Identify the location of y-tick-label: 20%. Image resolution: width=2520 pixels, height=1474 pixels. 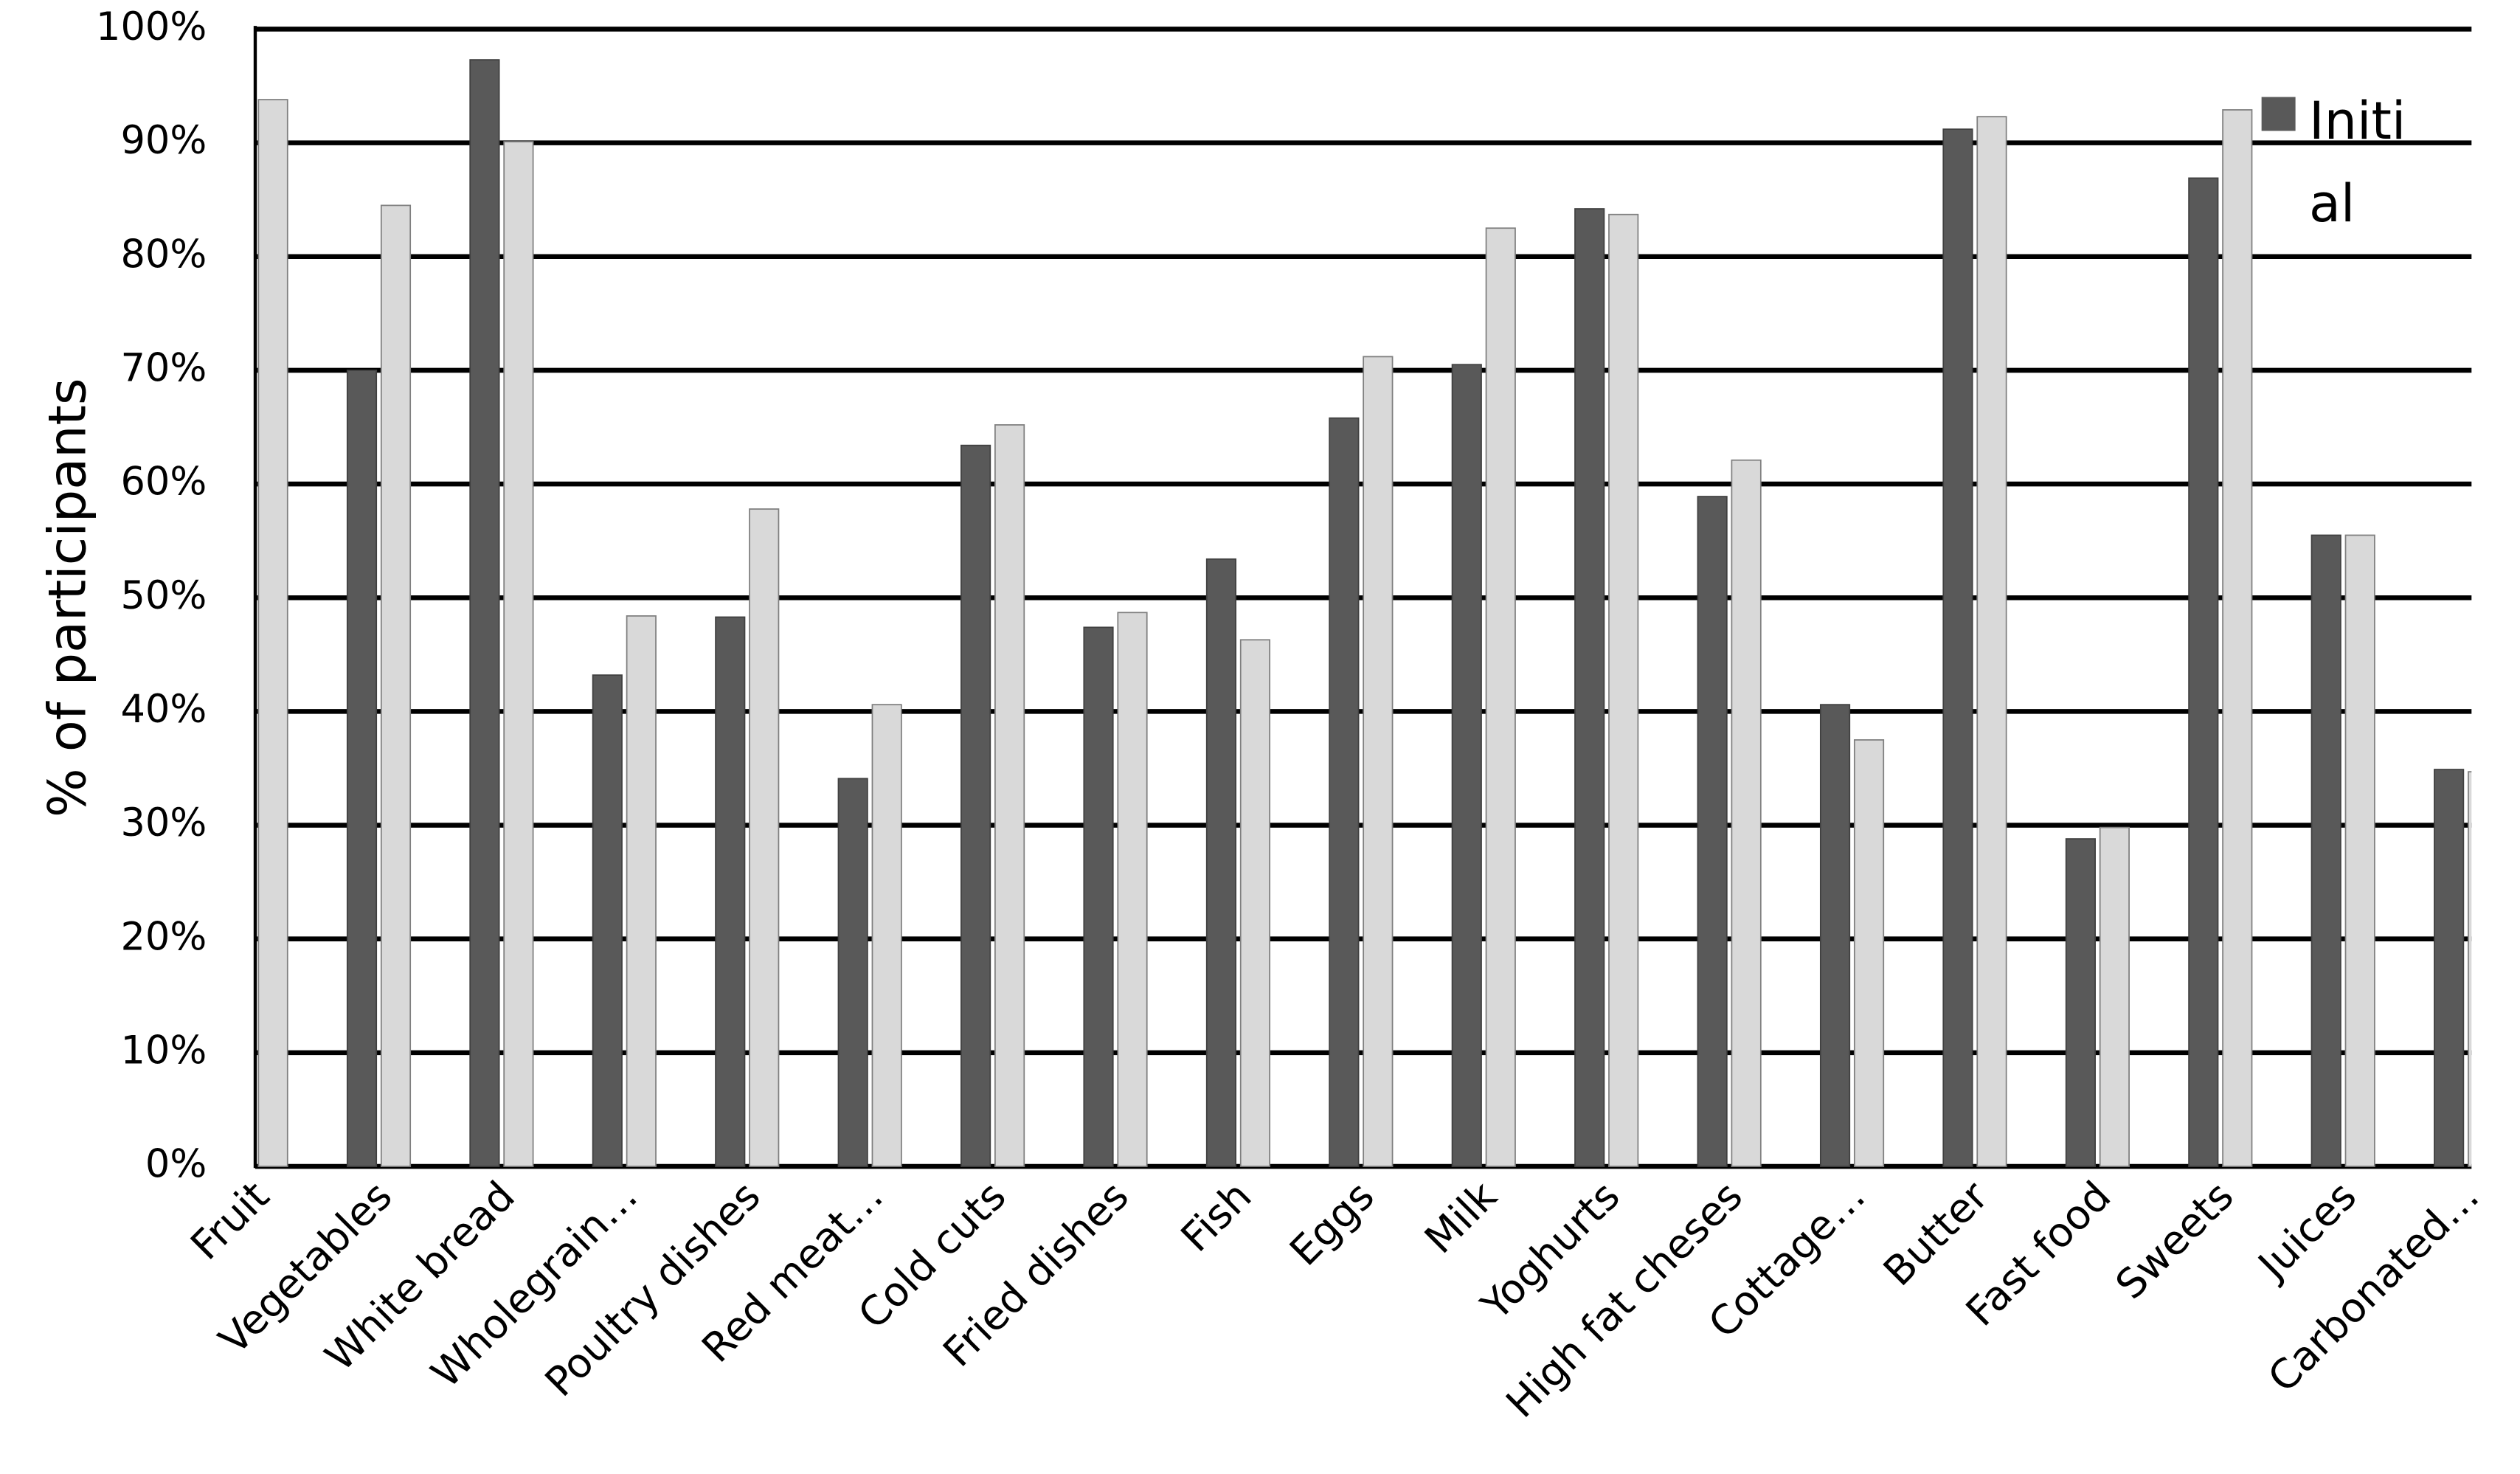
(164, 936).